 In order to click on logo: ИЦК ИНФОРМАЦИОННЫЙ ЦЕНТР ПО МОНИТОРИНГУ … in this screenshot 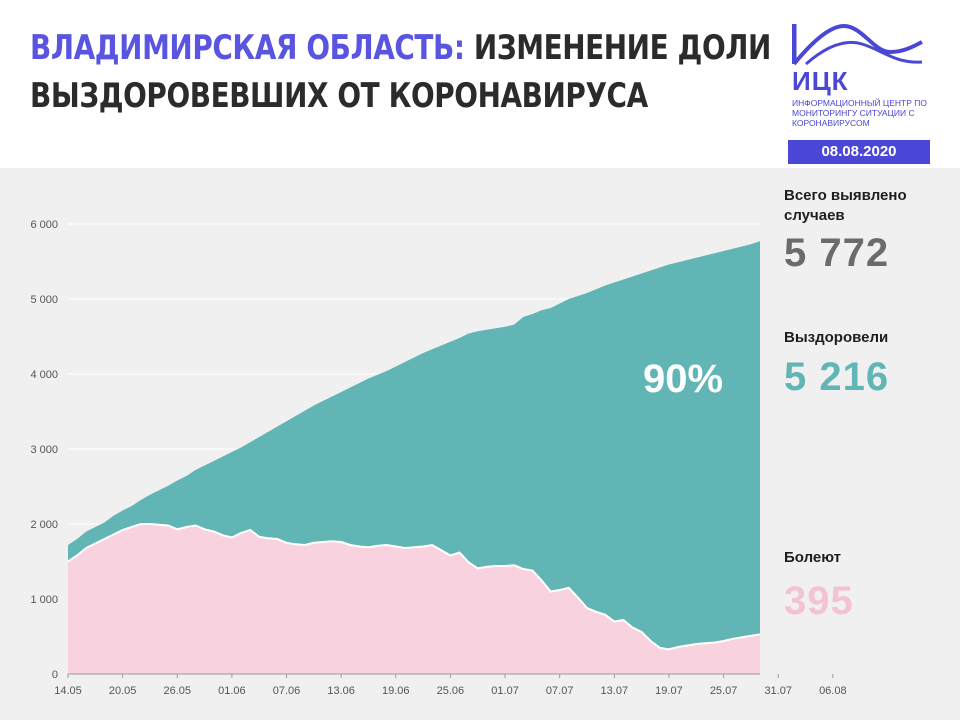, I will do `click(861, 75)`.